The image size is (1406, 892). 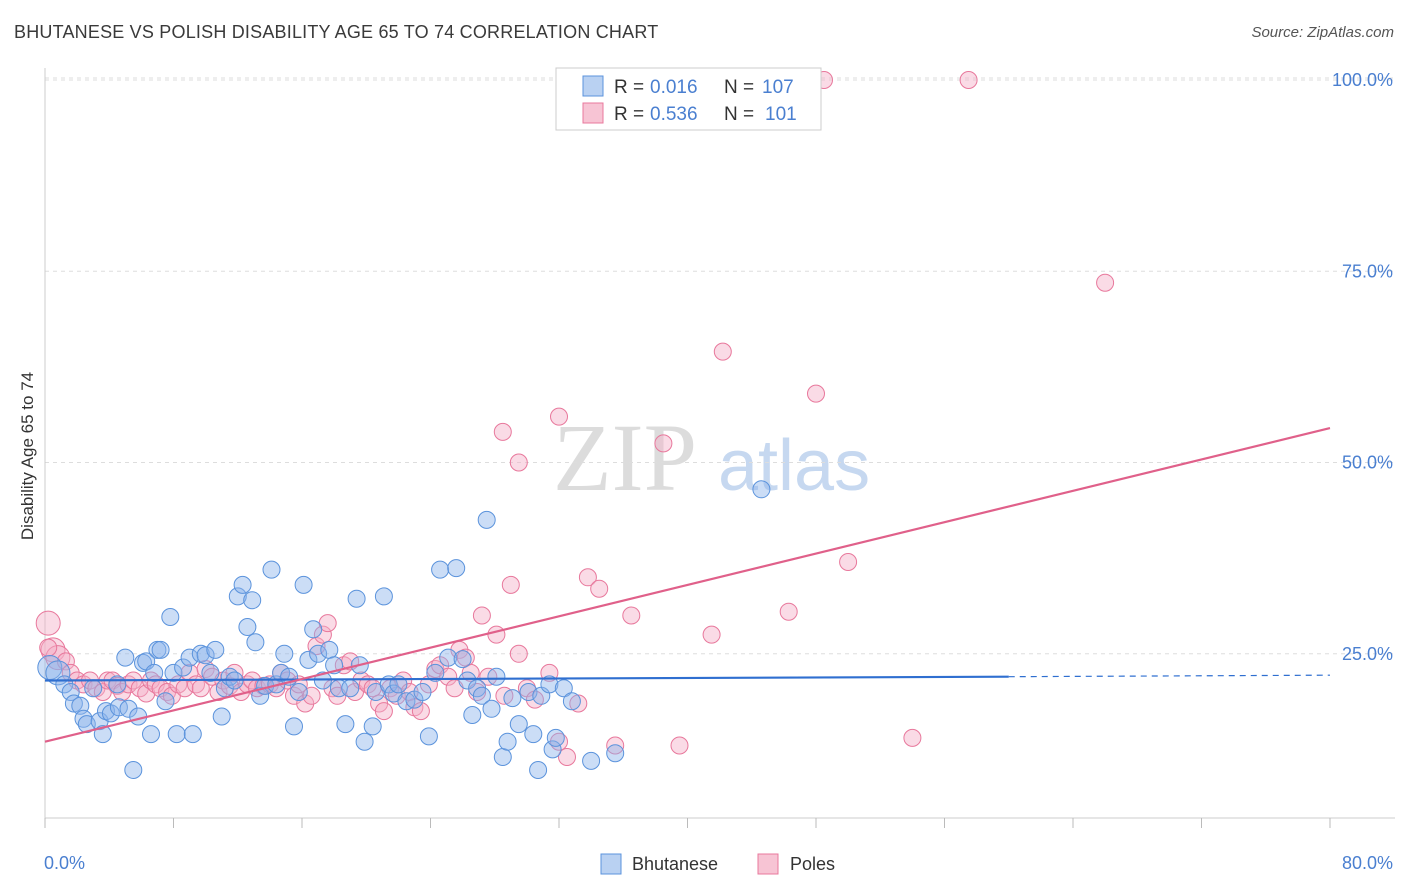 I want to click on bottom-legend-swatch-bhutanese, so click(x=611, y=864).